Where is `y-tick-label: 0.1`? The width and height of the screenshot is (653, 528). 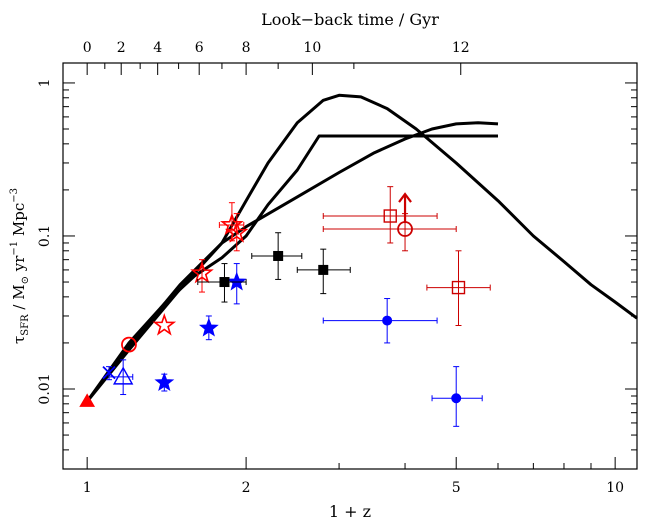
y-tick-label: 0.1 is located at coordinates (45, 236).